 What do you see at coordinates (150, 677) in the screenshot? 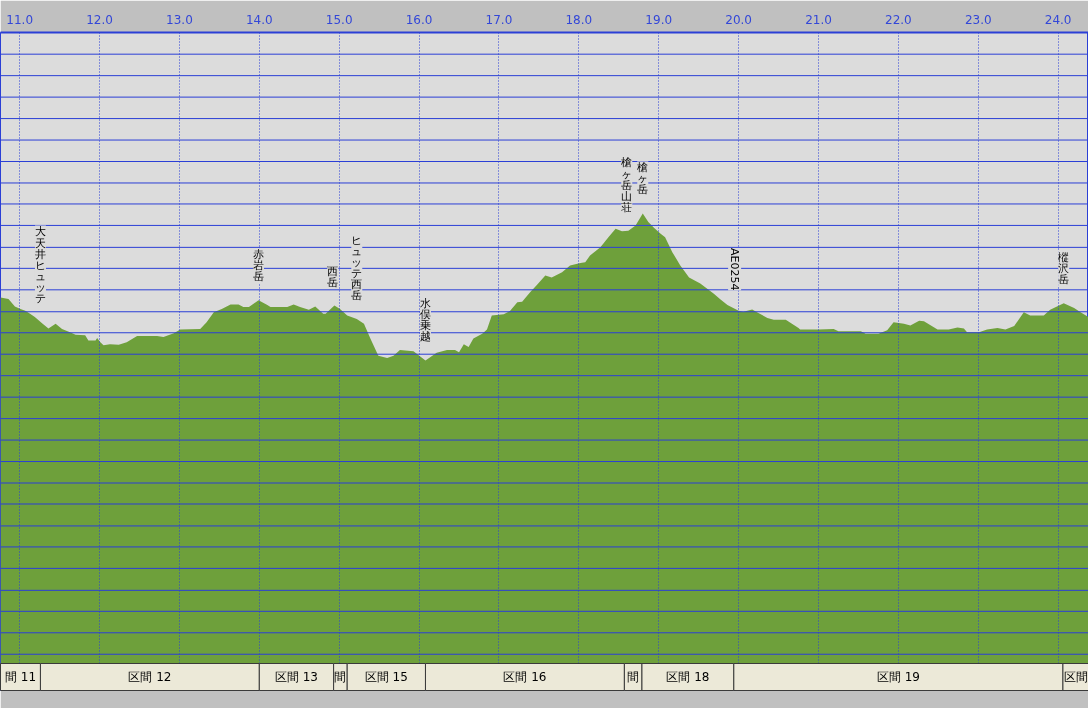
I see `band-label: 区間 12` at bounding box center [150, 677].